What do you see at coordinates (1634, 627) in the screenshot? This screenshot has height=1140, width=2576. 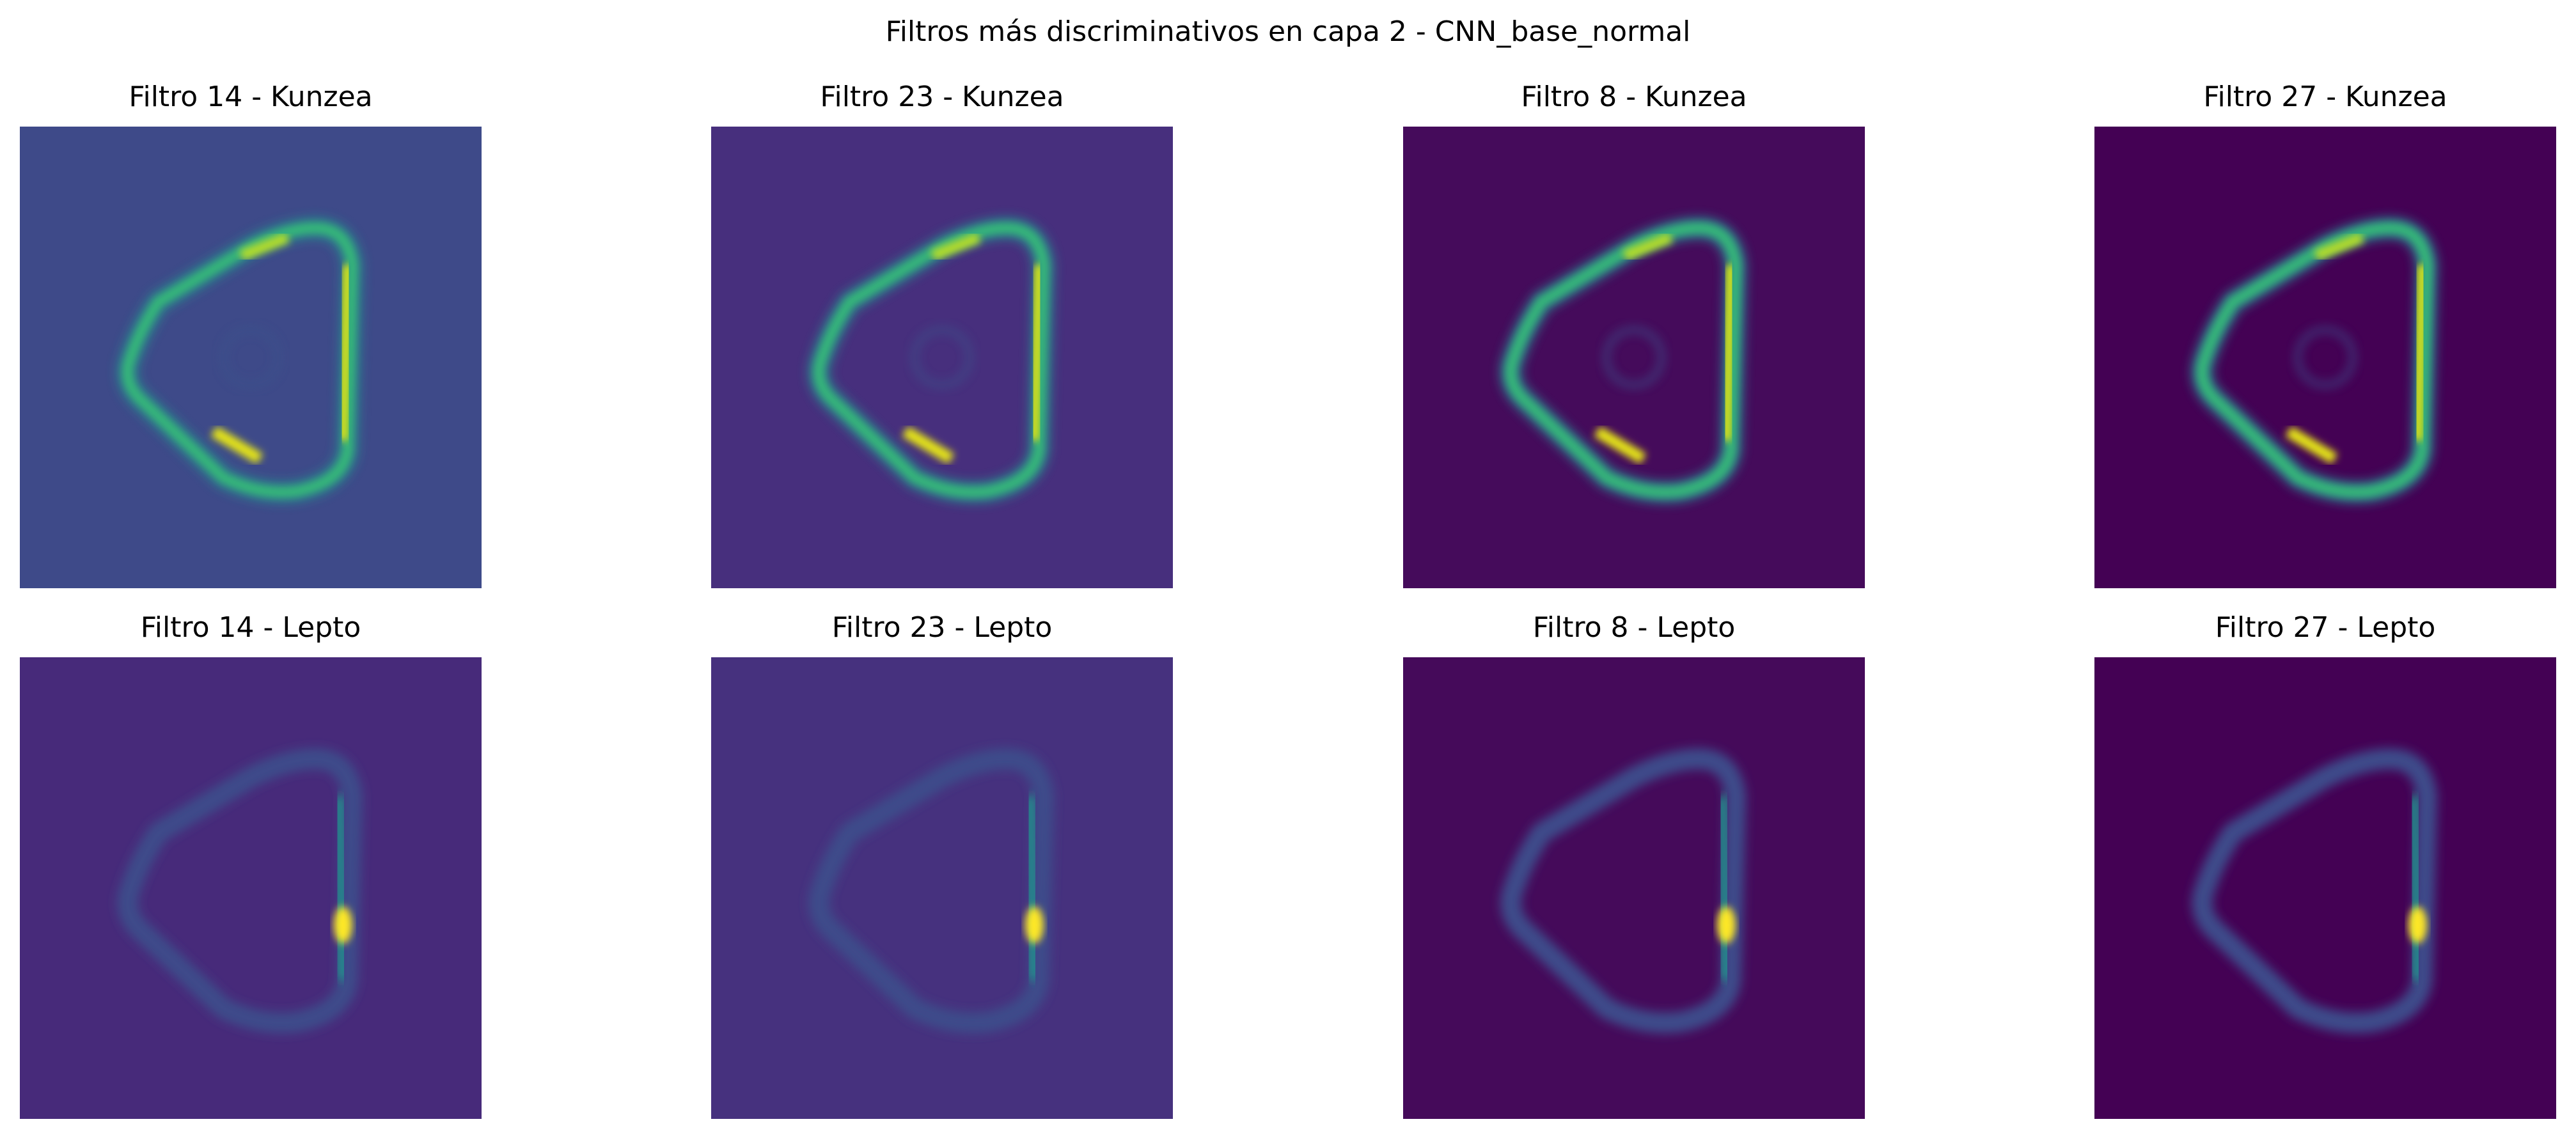 I see `panel-title: Filtro 8 - Lepto` at bounding box center [1634, 627].